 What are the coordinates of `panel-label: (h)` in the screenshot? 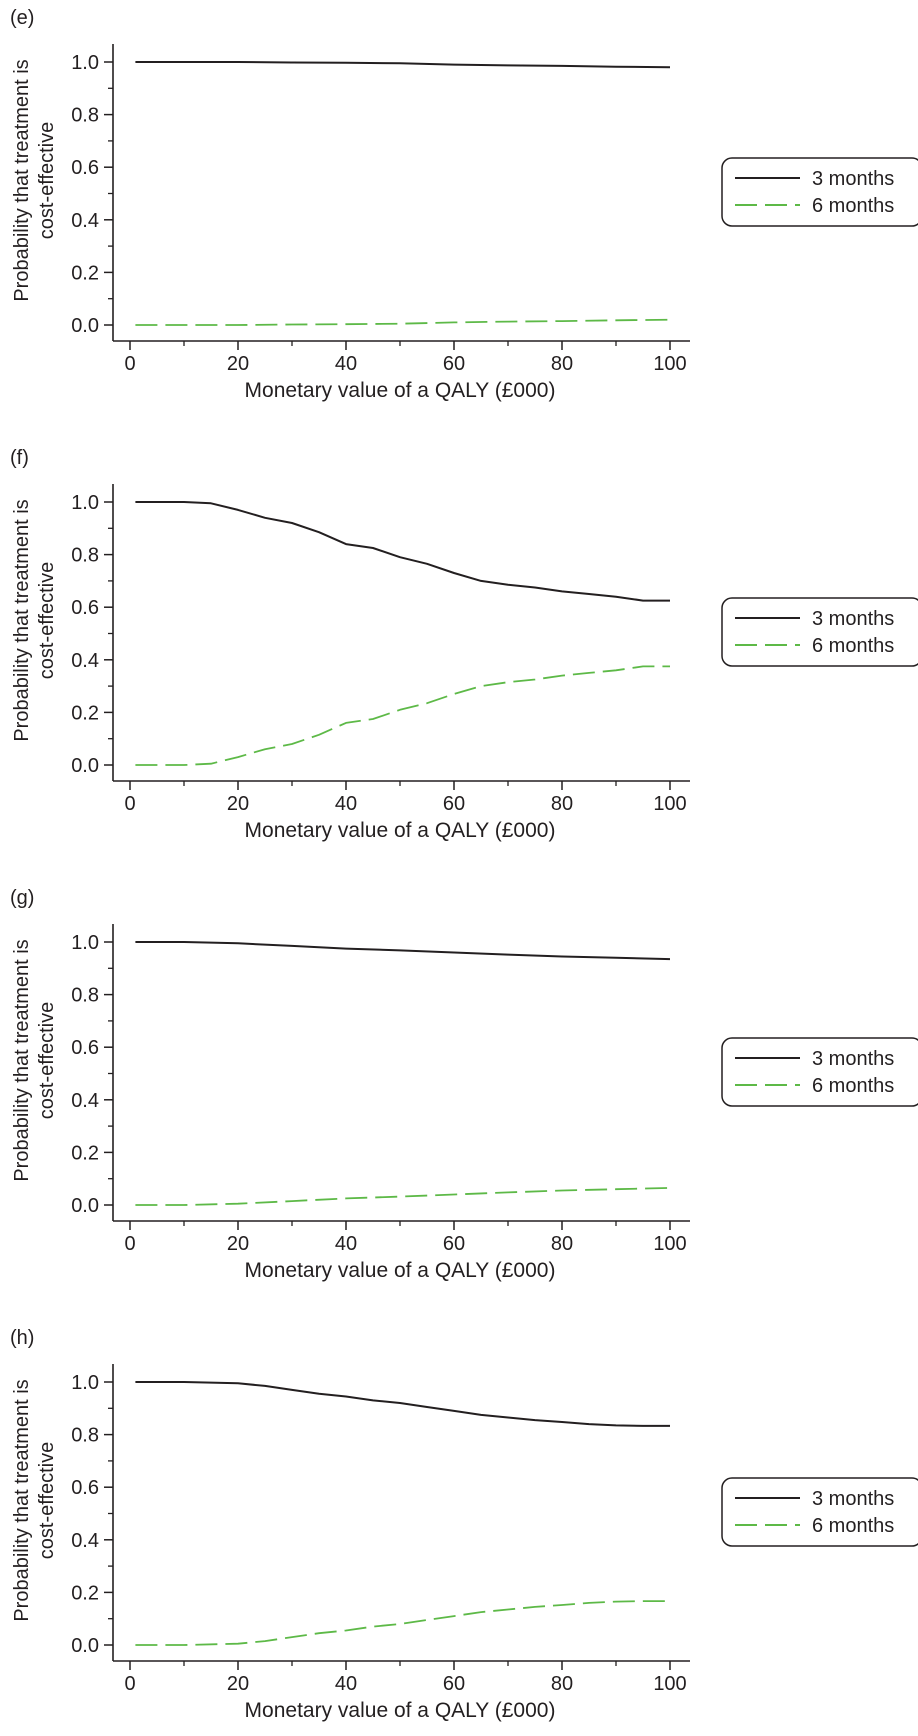 It's located at (22, 1338).